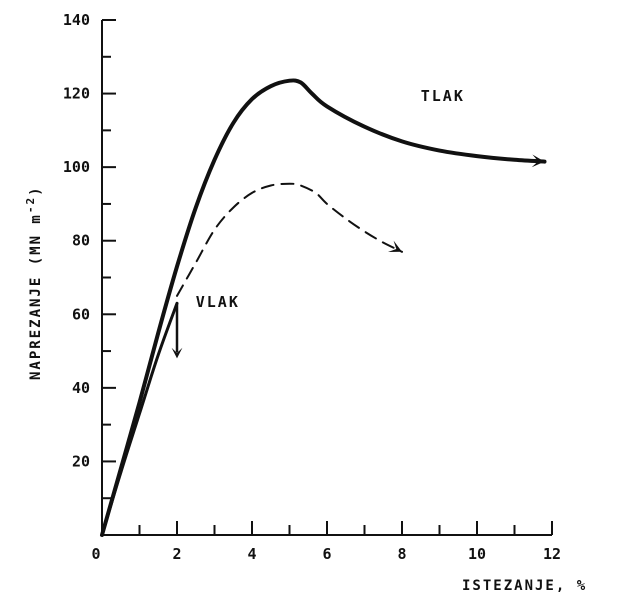  Describe the element at coordinates (176, 554) in the screenshot. I see `x-tick-label: 2` at that location.